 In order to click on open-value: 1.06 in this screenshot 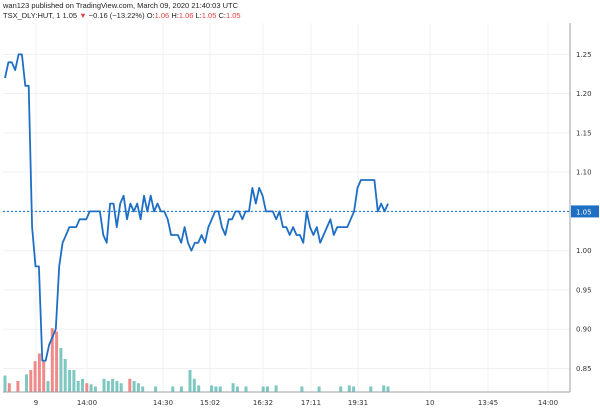, I will do `click(162, 15)`.